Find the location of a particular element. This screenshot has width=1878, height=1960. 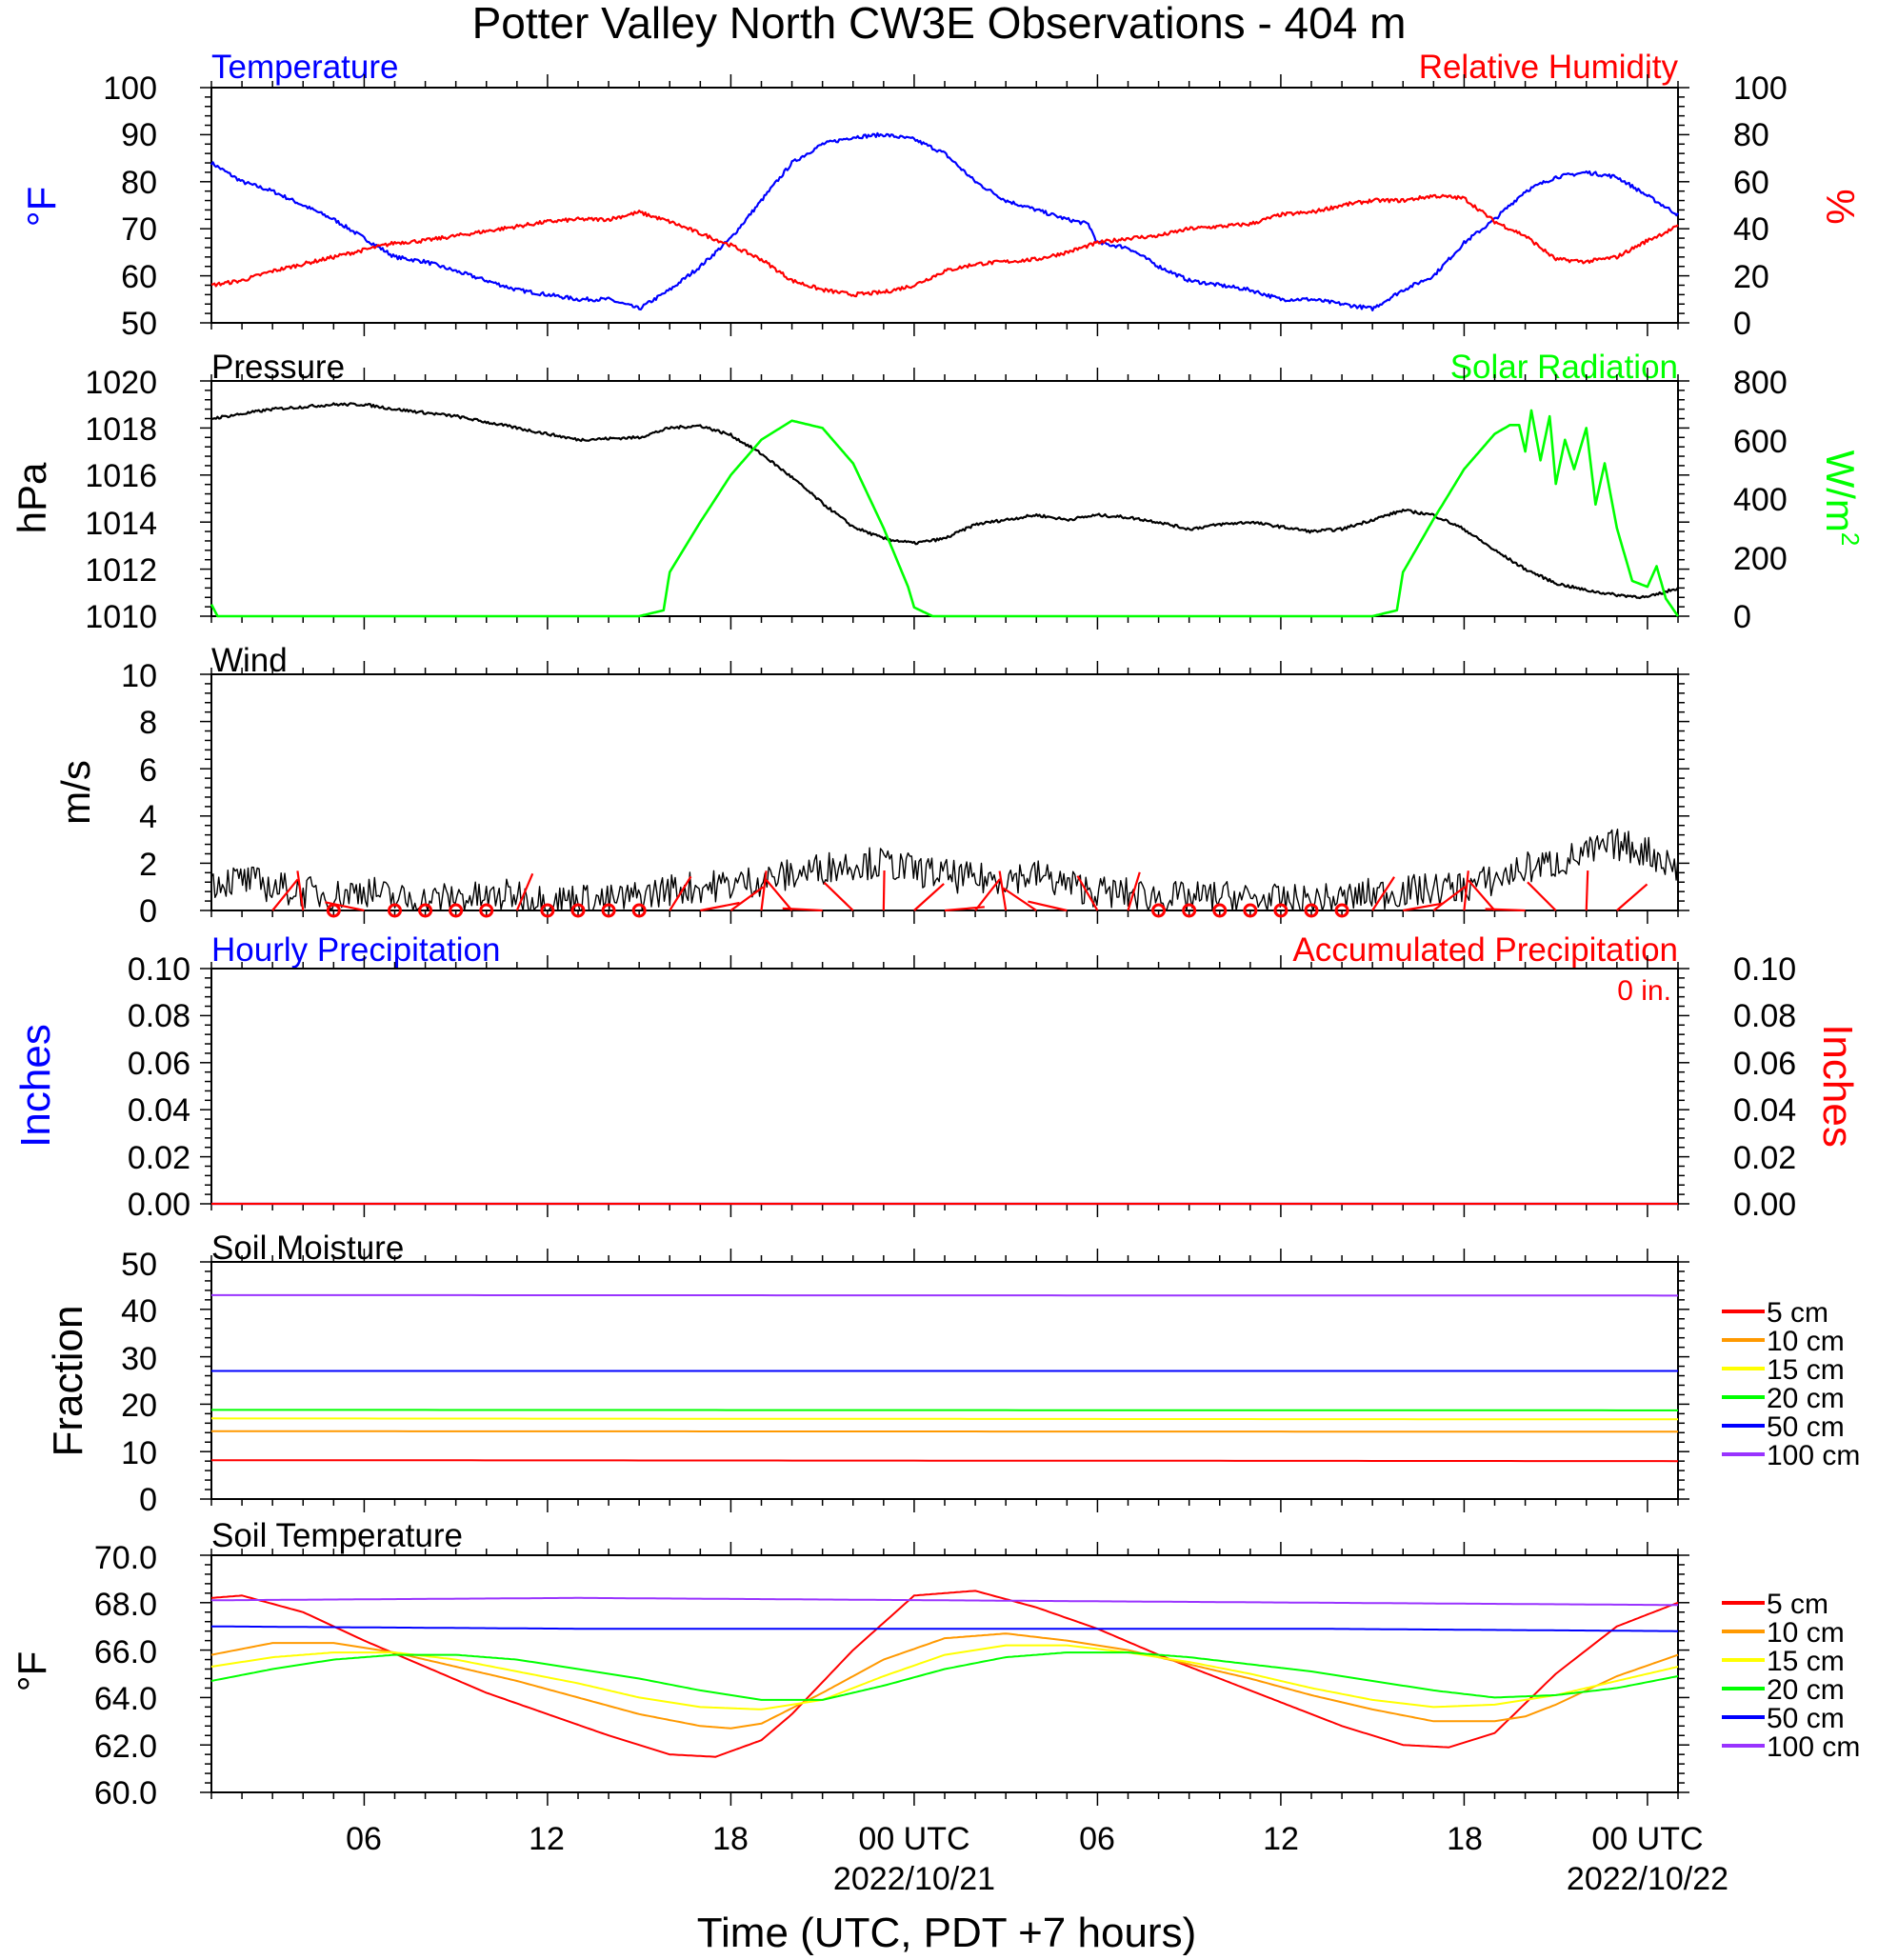

precip-total-label: 0 in. is located at coordinates (1644, 991).